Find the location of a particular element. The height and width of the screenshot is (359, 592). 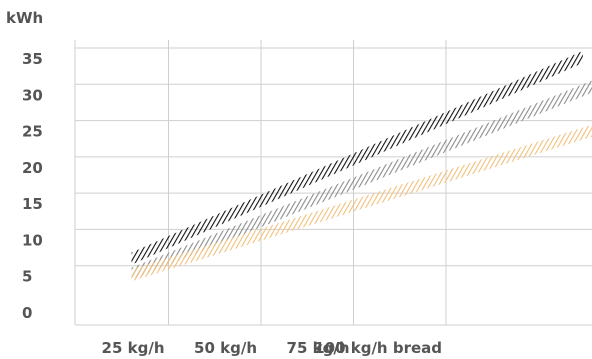

y-tick-label: 5 is located at coordinates (27, 277).